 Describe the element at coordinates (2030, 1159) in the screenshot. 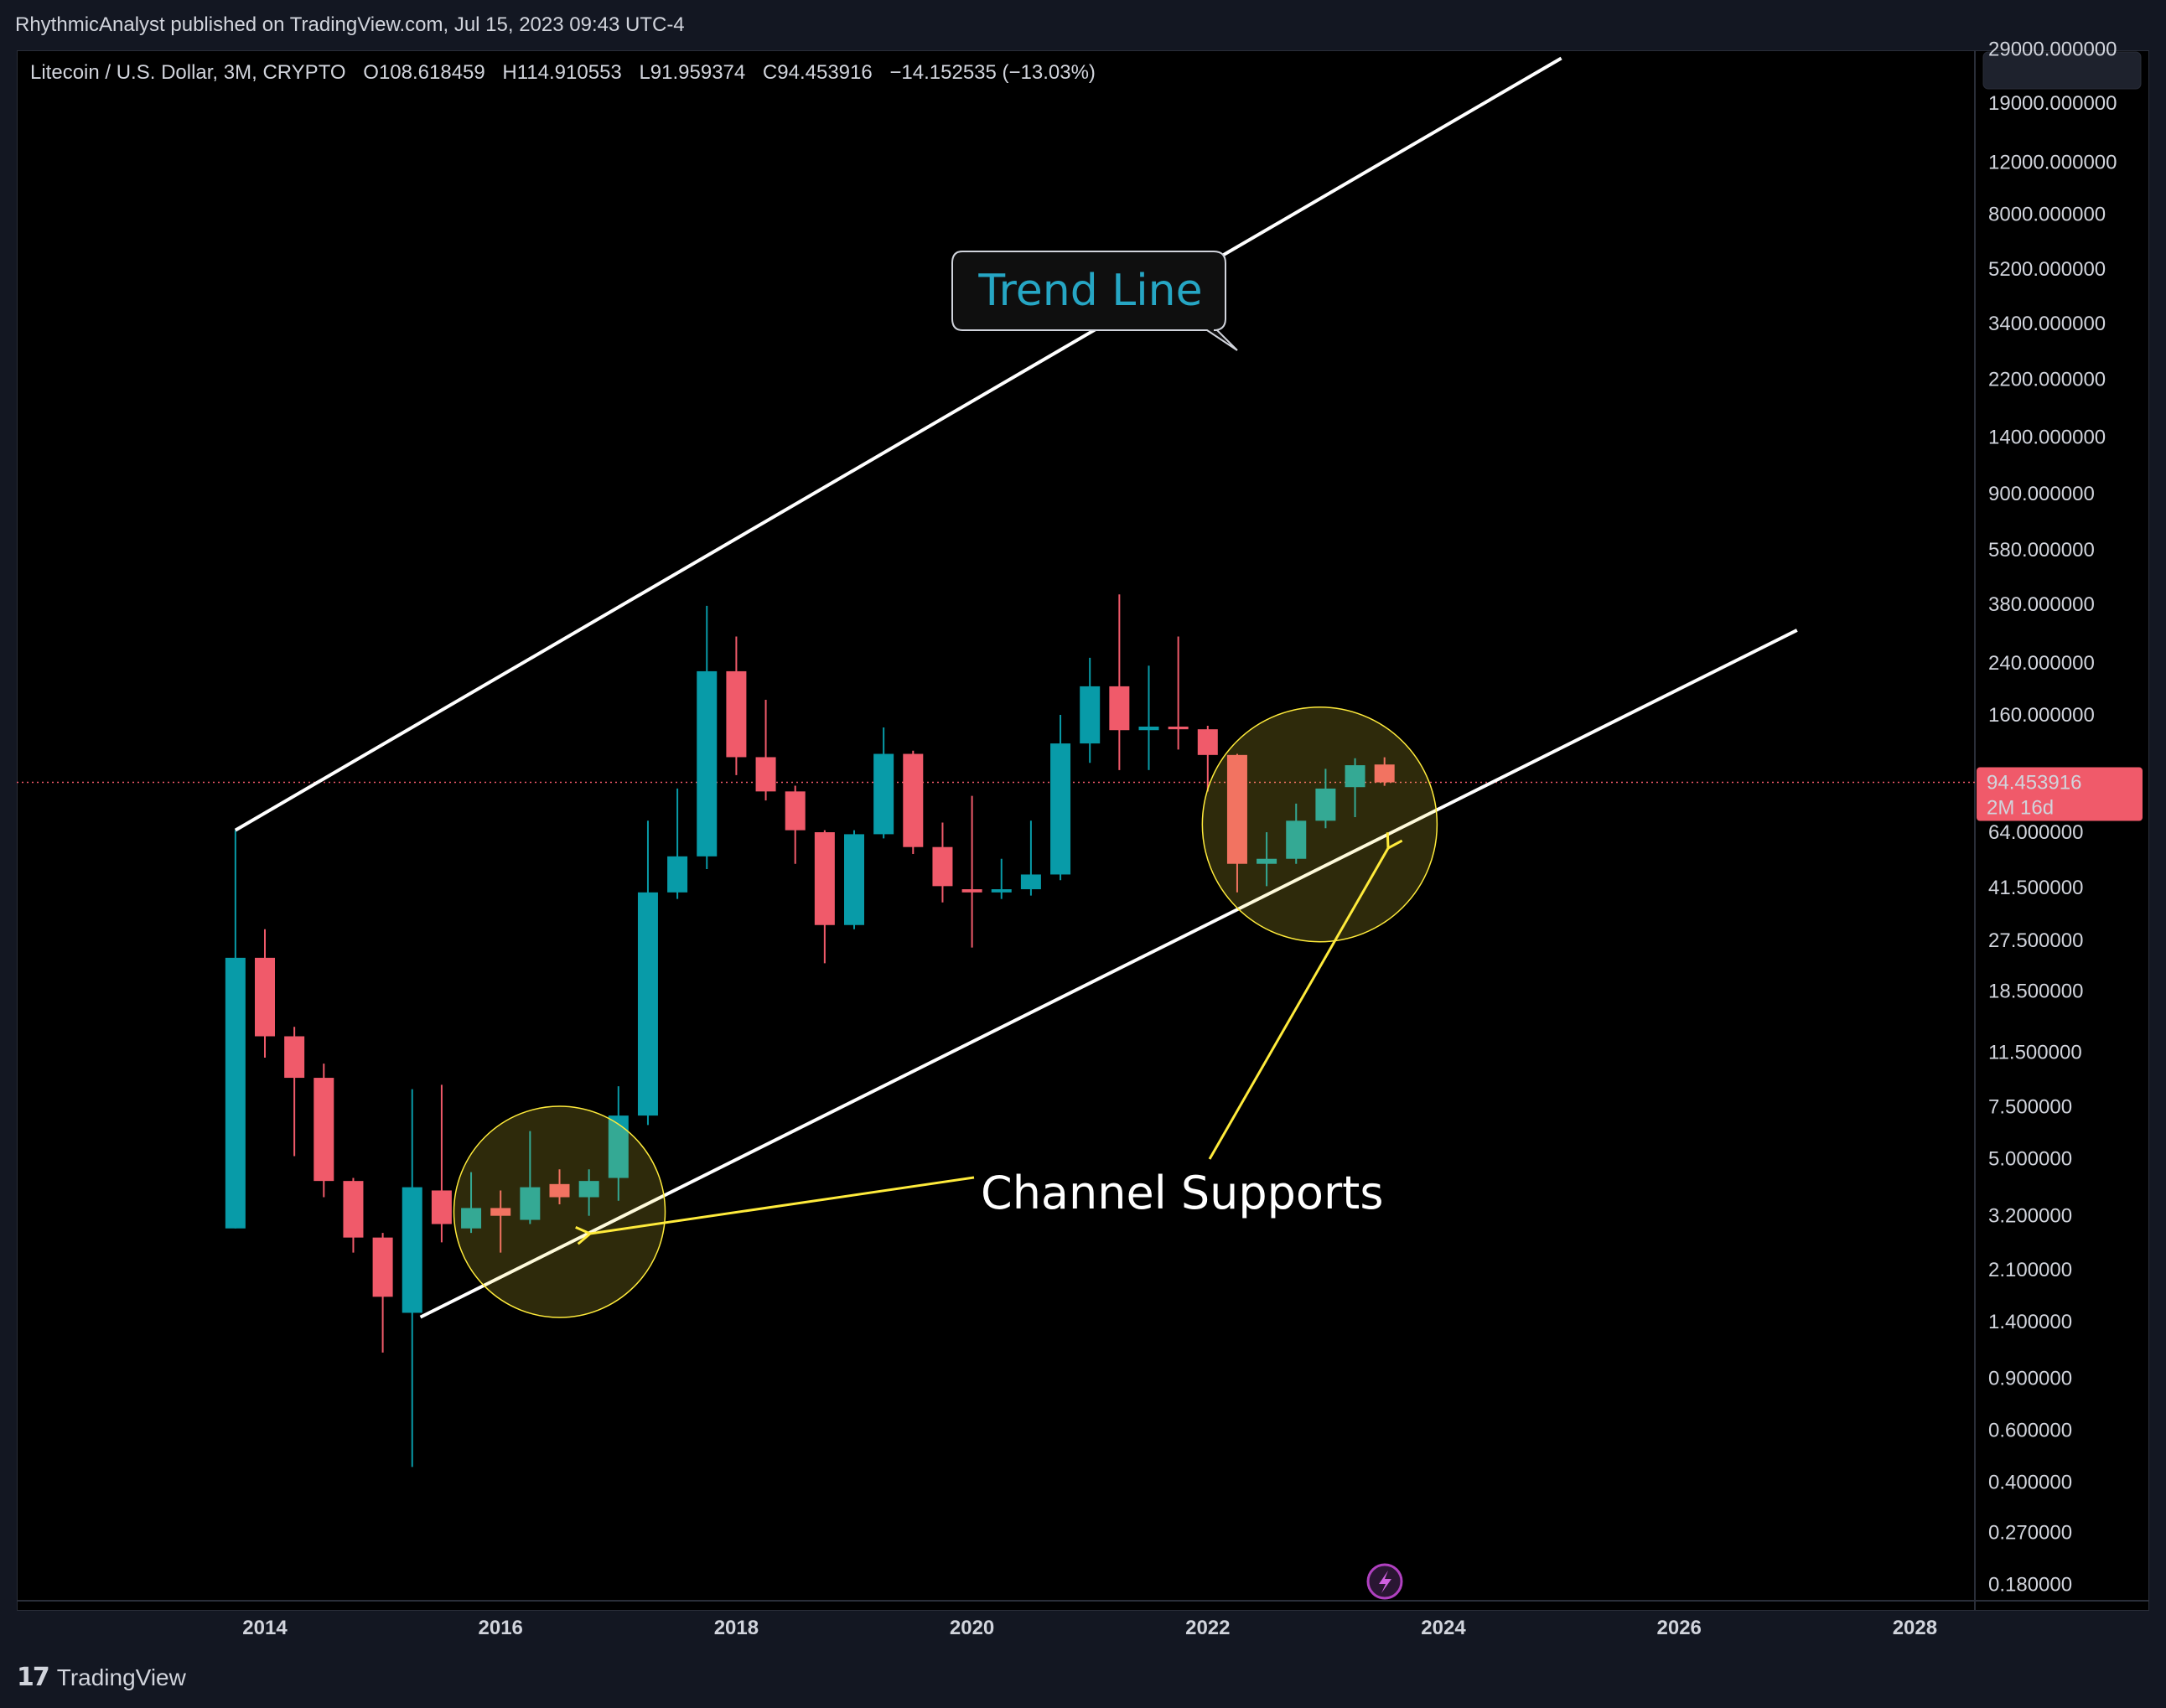

I see `price-tick-label: 5.000000` at that location.